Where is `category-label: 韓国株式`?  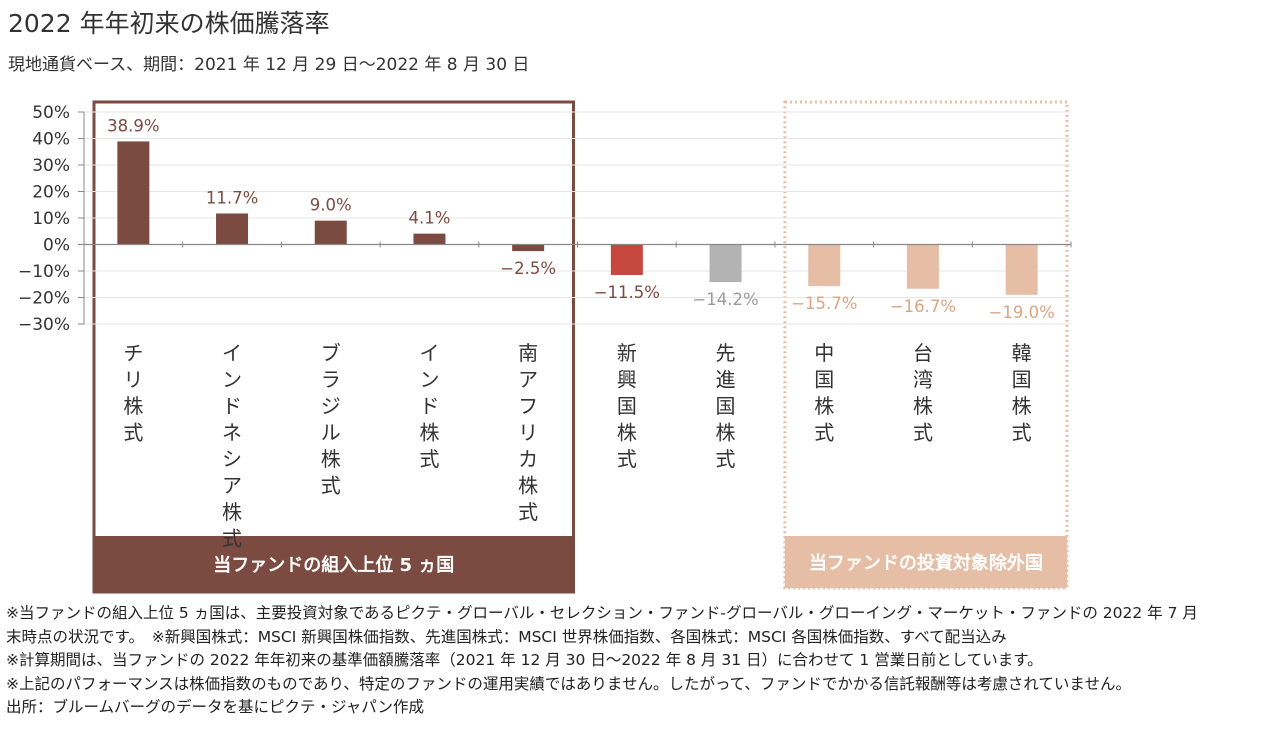
category-label: 韓国株式 is located at coordinates (1022, 393).